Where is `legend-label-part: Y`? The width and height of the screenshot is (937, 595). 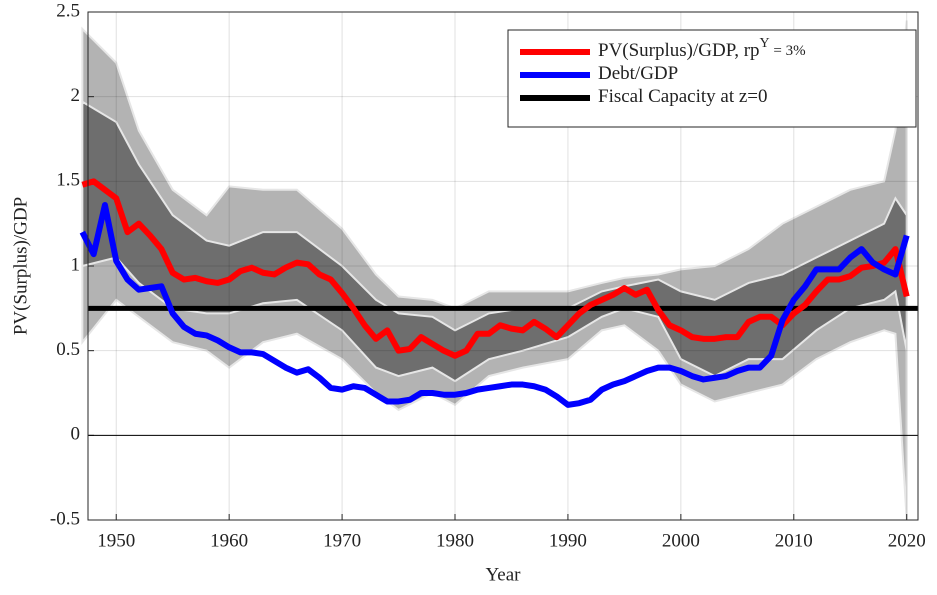
legend-label-part: Y is located at coordinates (765, 43).